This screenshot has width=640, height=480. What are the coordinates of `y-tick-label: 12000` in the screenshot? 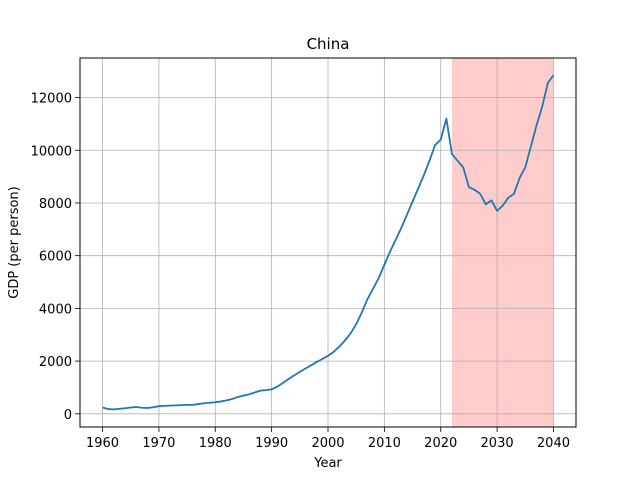 It's located at (51, 99).